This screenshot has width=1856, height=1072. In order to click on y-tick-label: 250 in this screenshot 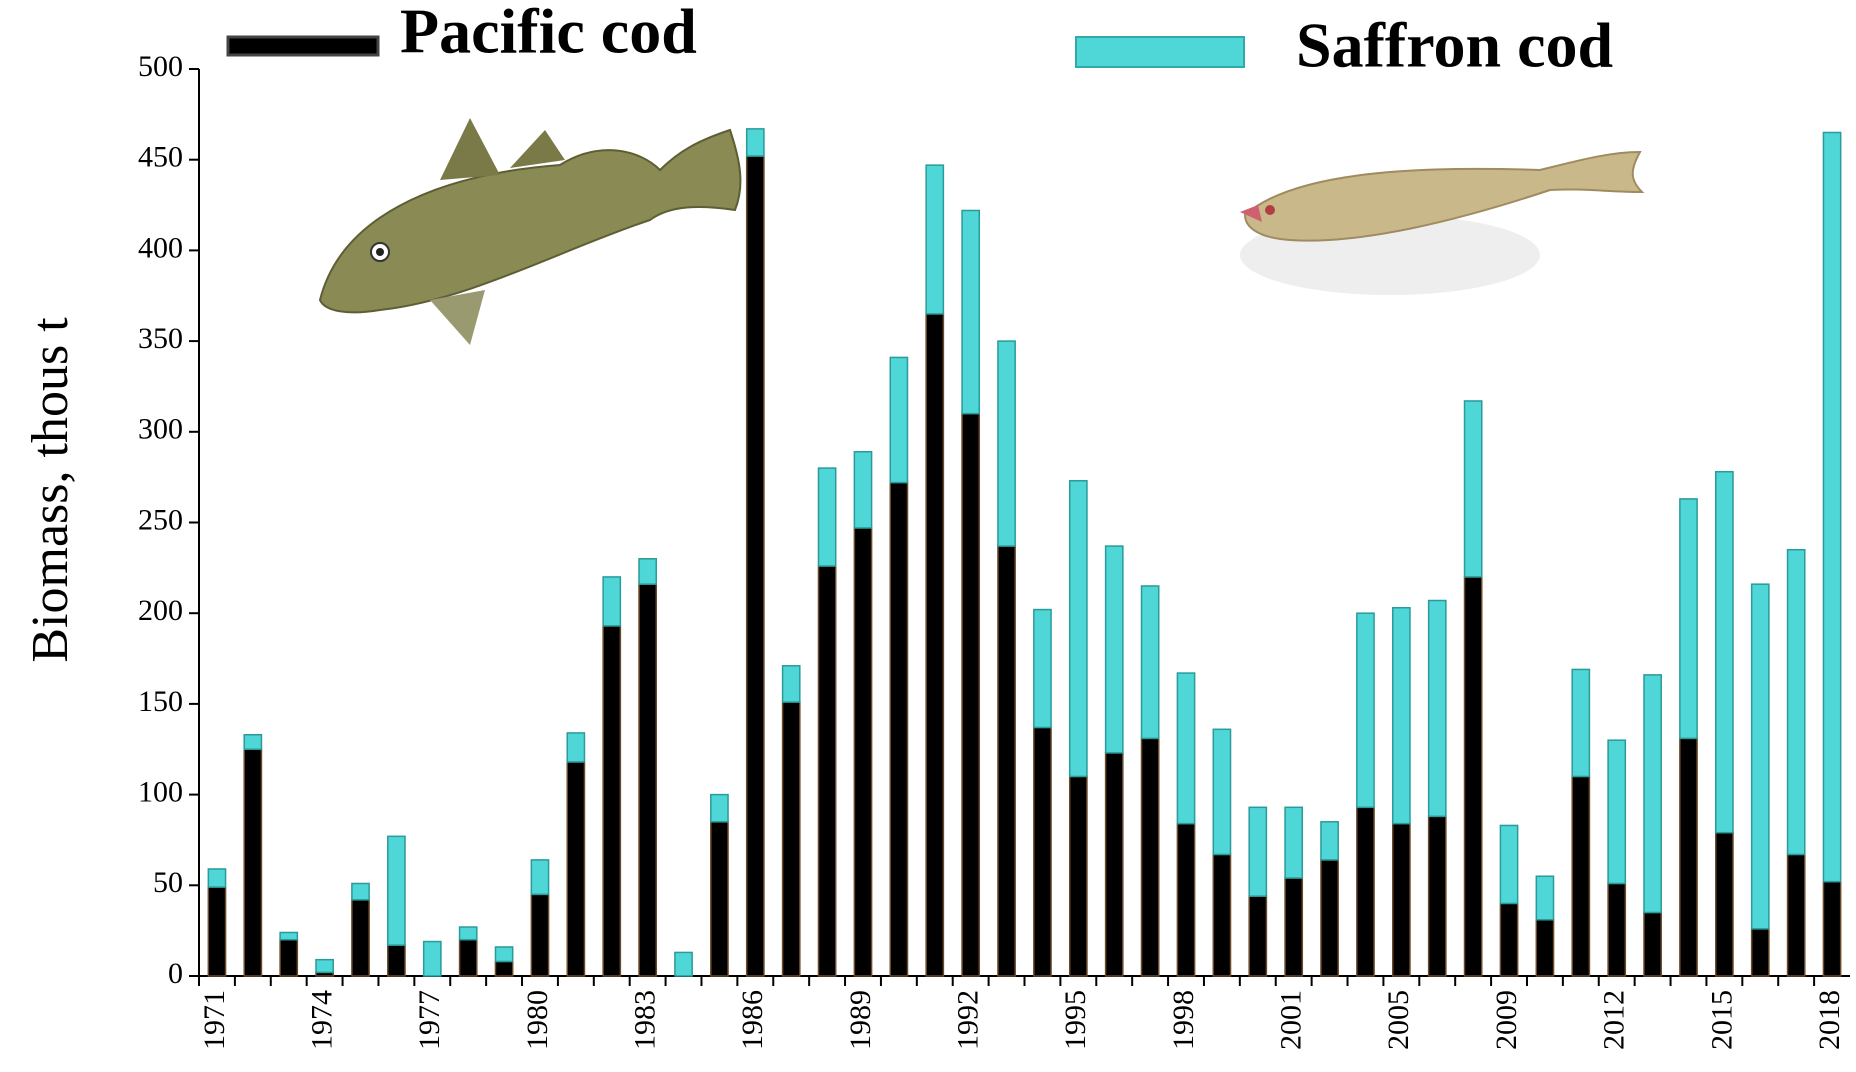, I will do `click(160, 519)`.